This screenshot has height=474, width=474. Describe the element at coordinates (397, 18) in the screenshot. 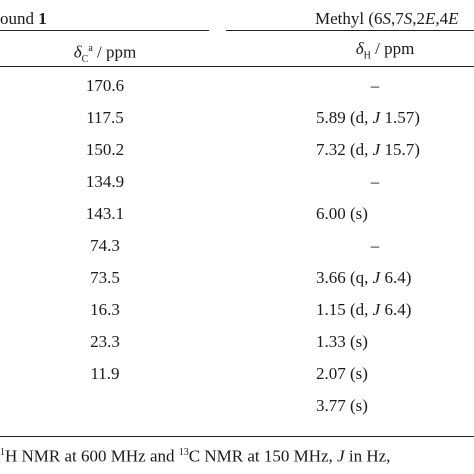

I see `methyl-label-part: ,7` at that location.